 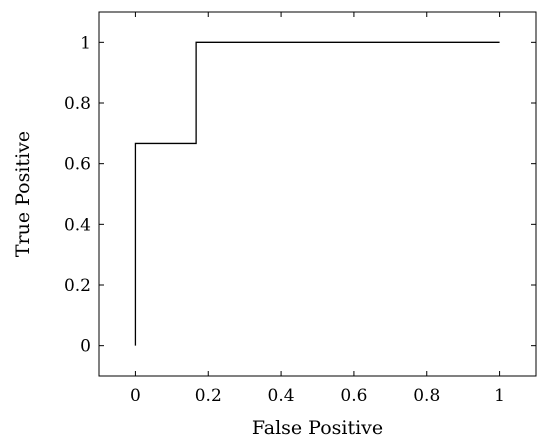 What do you see at coordinates (85, 347) in the screenshot?
I see `y-tick-label: 0` at bounding box center [85, 347].